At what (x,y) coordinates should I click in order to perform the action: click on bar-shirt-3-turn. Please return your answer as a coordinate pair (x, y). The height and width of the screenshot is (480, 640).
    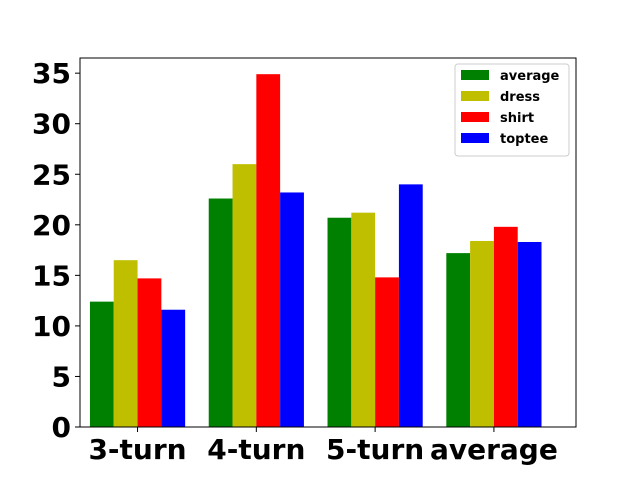
    Looking at the image, I should click on (149, 352).